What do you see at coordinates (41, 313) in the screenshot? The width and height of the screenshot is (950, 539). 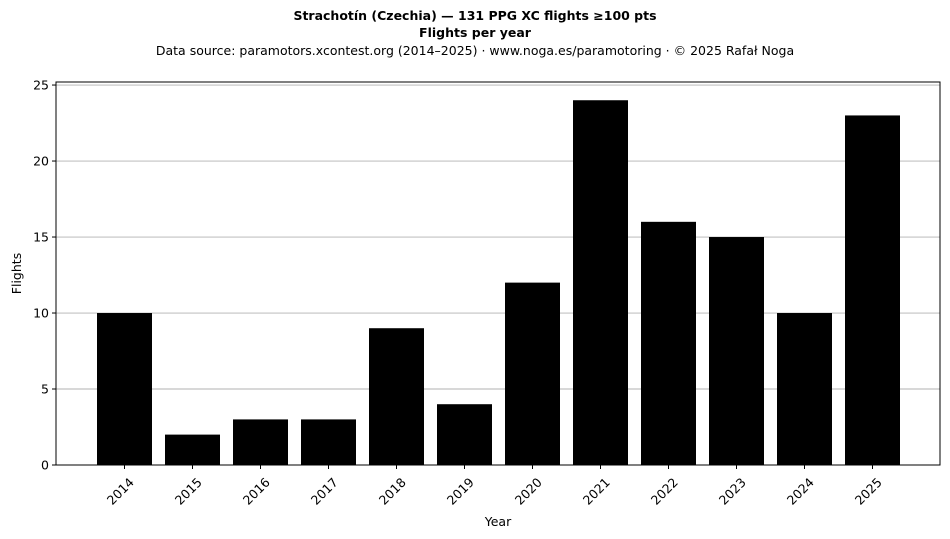 I see `y-tick-label: 10` at bounding box center [41, 313].